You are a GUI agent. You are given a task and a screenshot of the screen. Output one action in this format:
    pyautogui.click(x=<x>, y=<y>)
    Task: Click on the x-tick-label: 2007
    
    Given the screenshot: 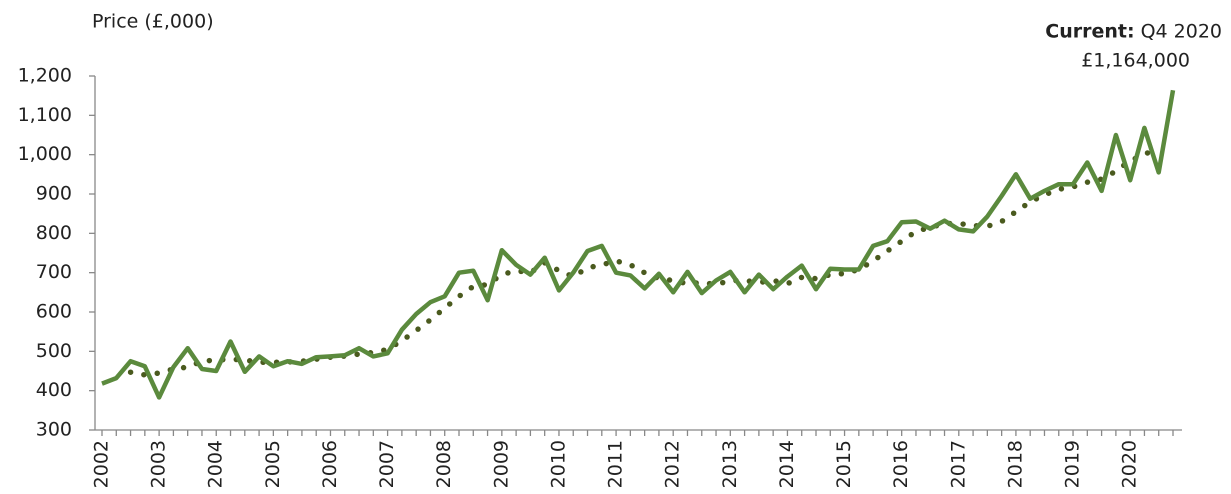 What is the action you would take?
    pyautogui.click(x=387, y=464)
    